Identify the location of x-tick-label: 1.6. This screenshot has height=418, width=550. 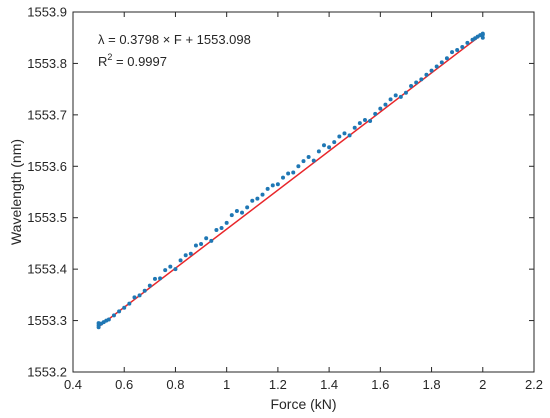
(380, 384).